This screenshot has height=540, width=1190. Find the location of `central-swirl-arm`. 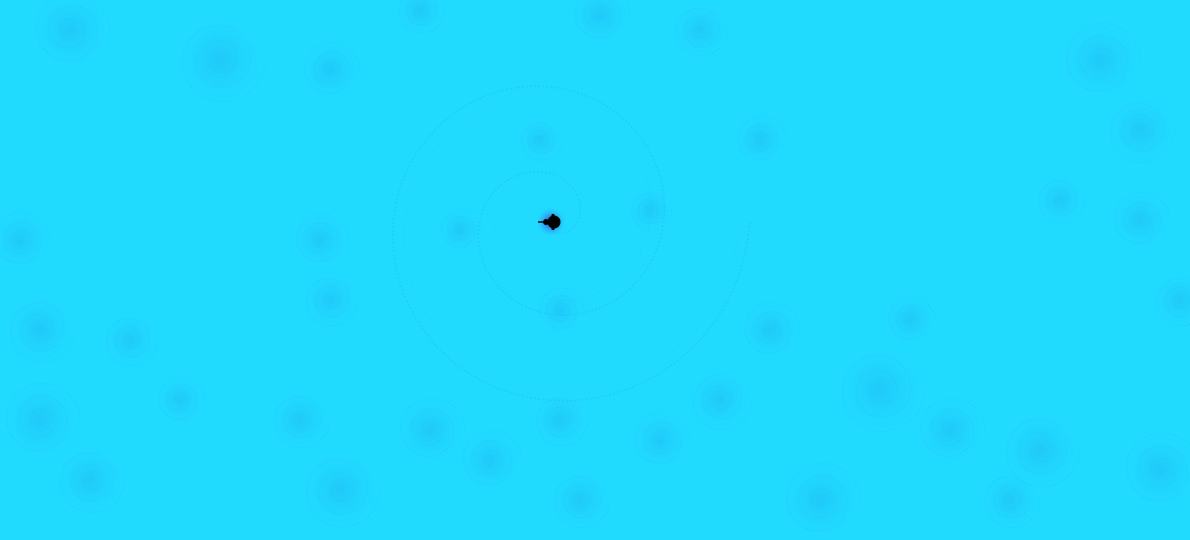

central-swirl-arm is located at coordinates (582, 205).